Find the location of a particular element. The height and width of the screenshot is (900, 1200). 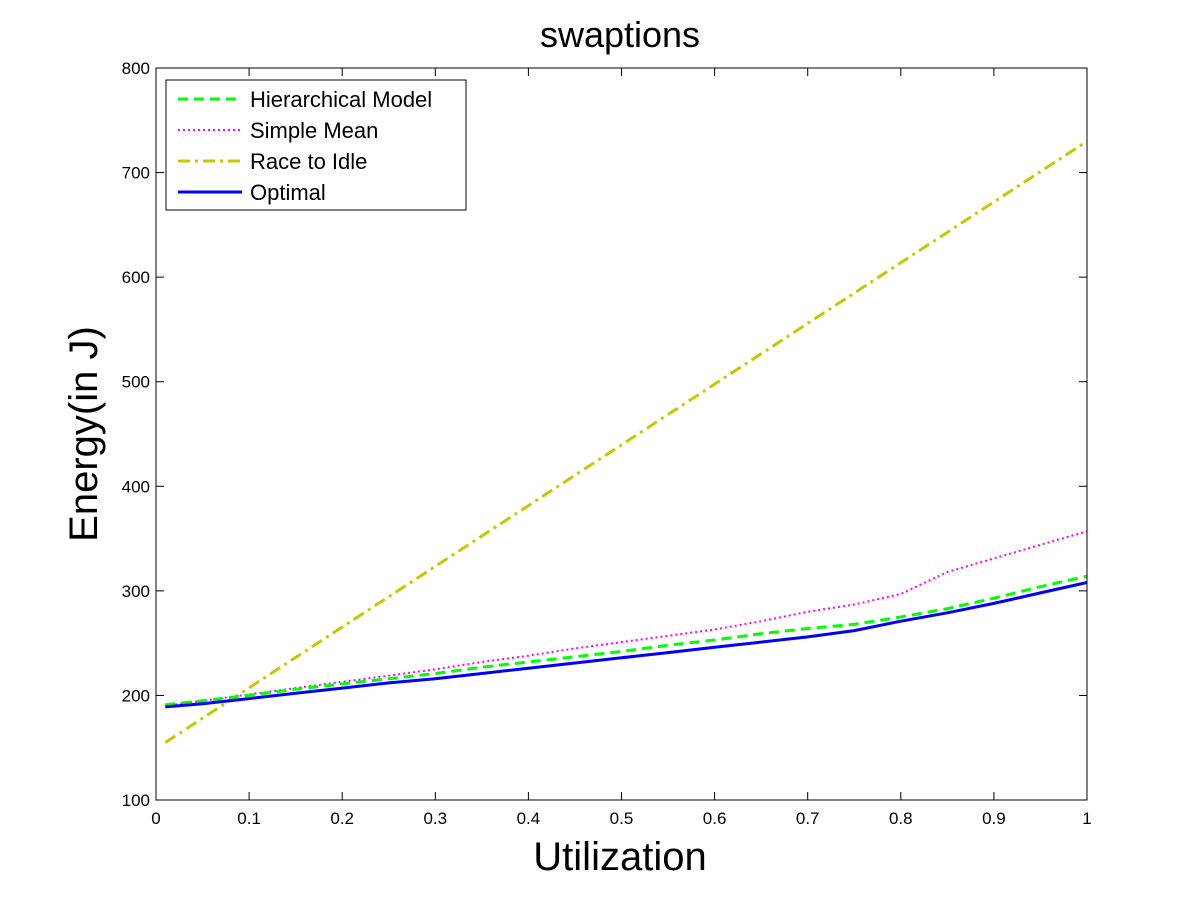

x-tick-label: 0.4 is located at coordinates (529, 818).